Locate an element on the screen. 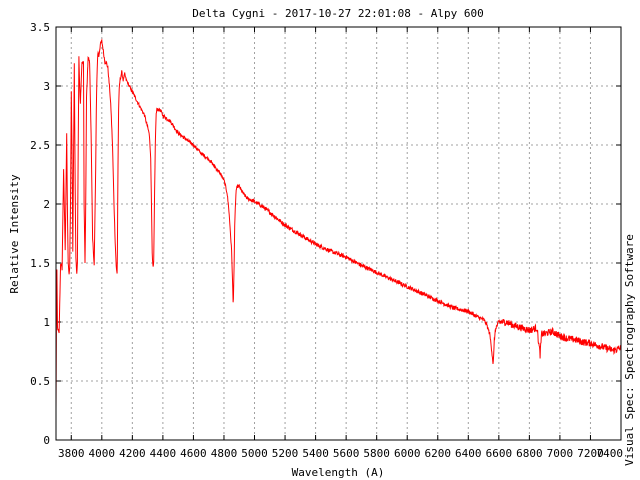 The image size is (640, 480). x-tick-label: 4400 is located at coordinates (163, 453).